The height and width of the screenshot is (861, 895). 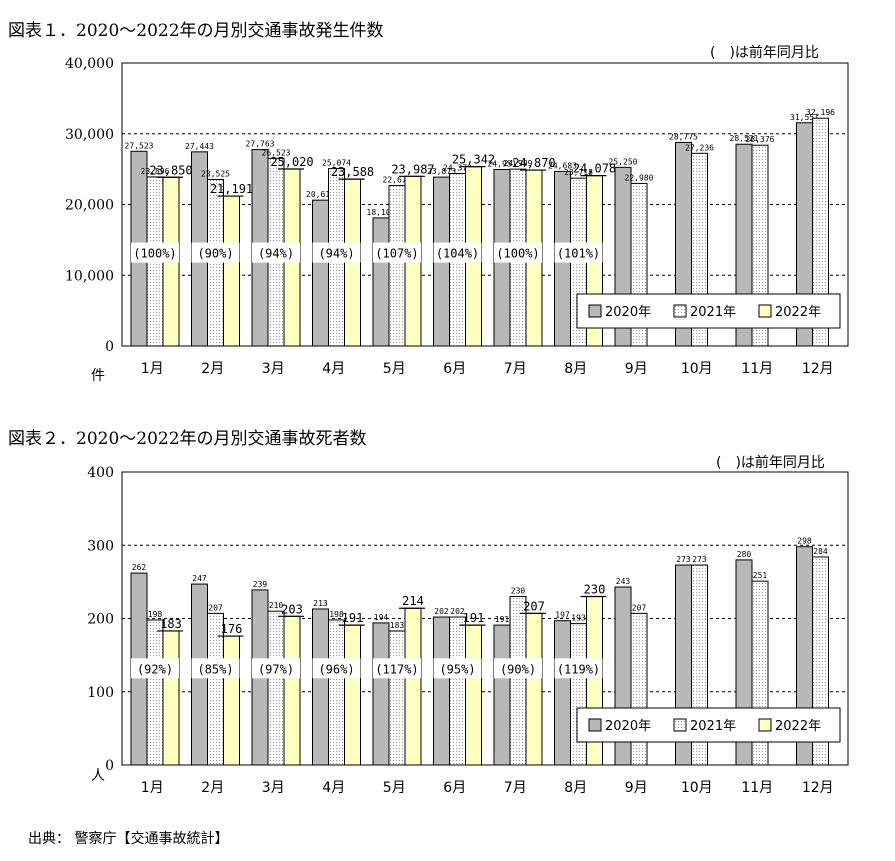 What do you see at coordinates (98, 376) in the screenshot?
I see `y-unit-label: 件` at bounding box center [98, 376].